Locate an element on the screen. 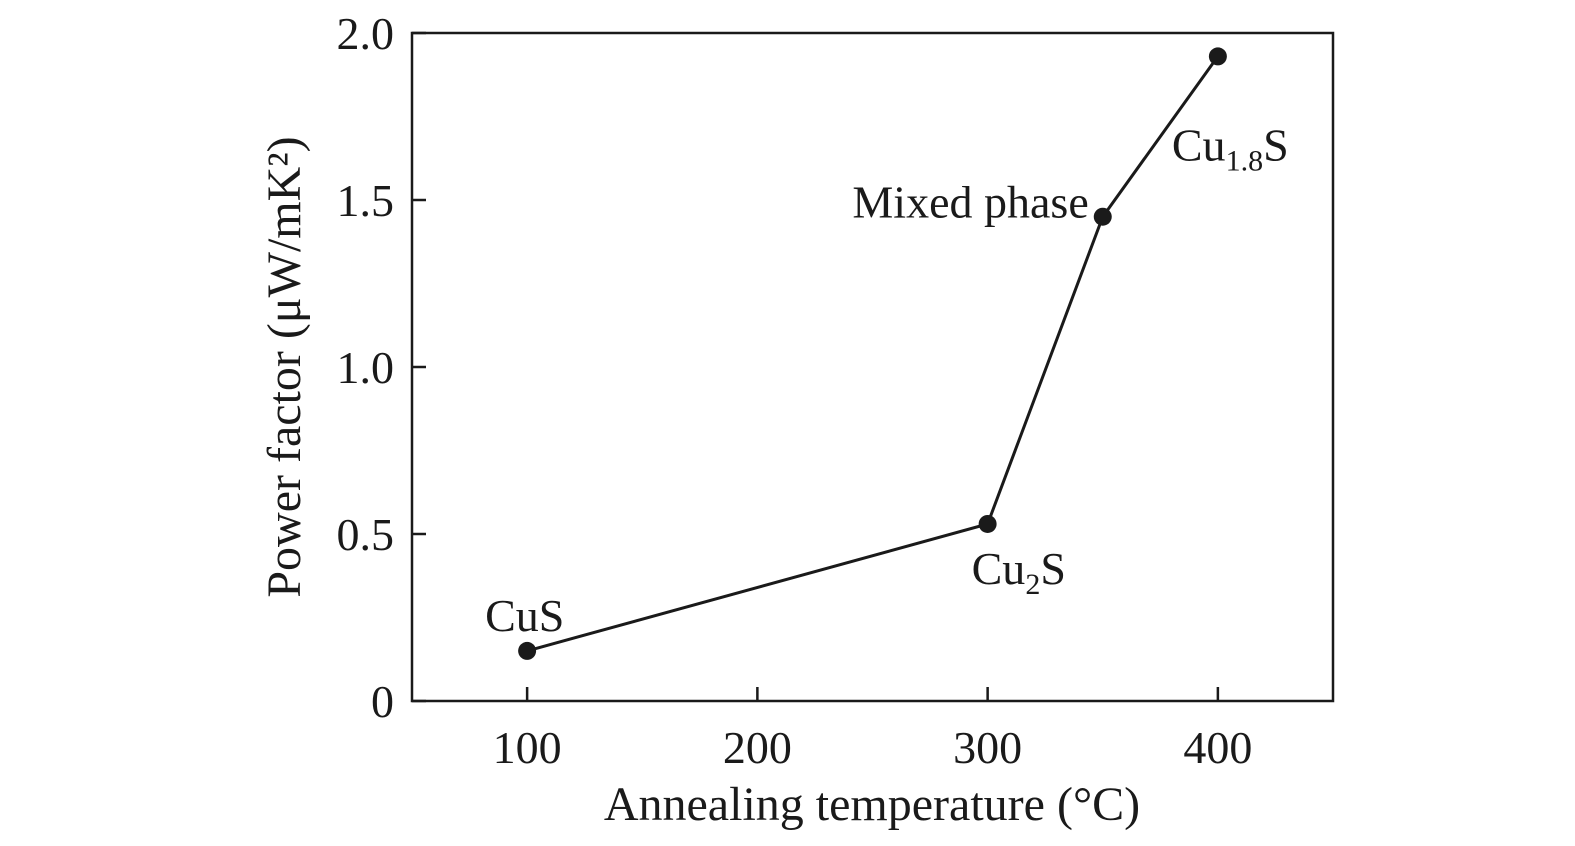 Image resolution: width=1575 pixels, height=846 pixels. point-label: Cu1.8S is located at coordinates (1230, 148).